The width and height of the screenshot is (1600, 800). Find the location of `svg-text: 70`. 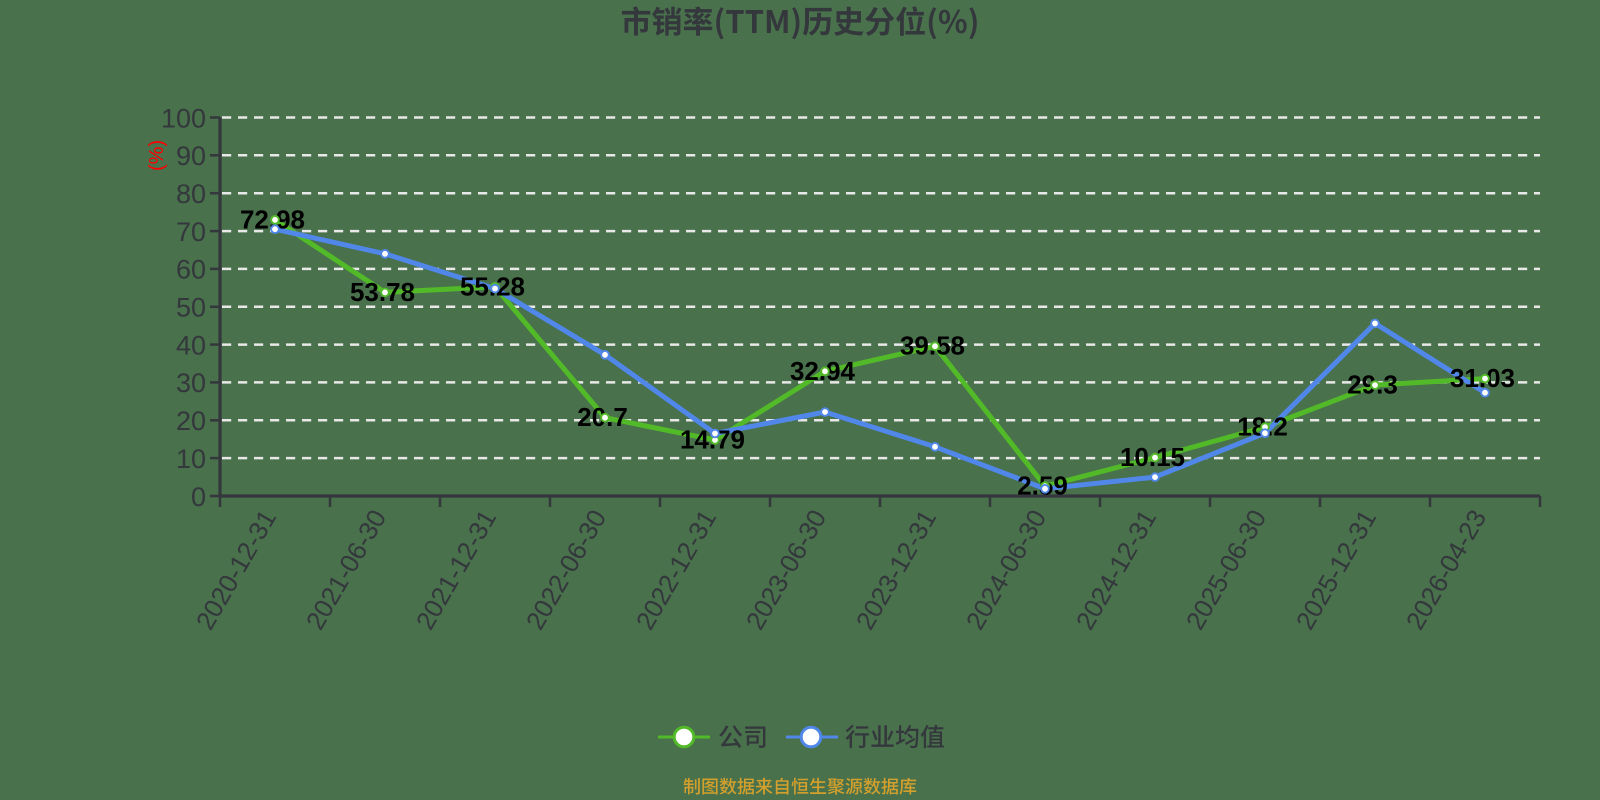

svg-text: 70 is located at coordinates (191, 232).